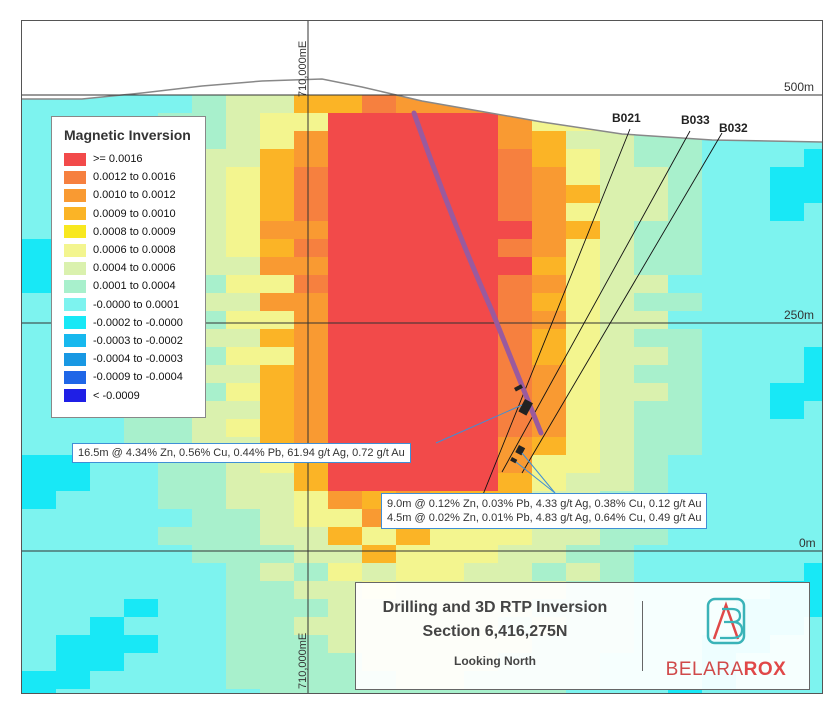 Image resolution: width=827 pixels, height=705 pixels. Describe the element at coordinates (726, 670) in the screenshot. I see `logo-wordmark: BELARAROX` at that location.